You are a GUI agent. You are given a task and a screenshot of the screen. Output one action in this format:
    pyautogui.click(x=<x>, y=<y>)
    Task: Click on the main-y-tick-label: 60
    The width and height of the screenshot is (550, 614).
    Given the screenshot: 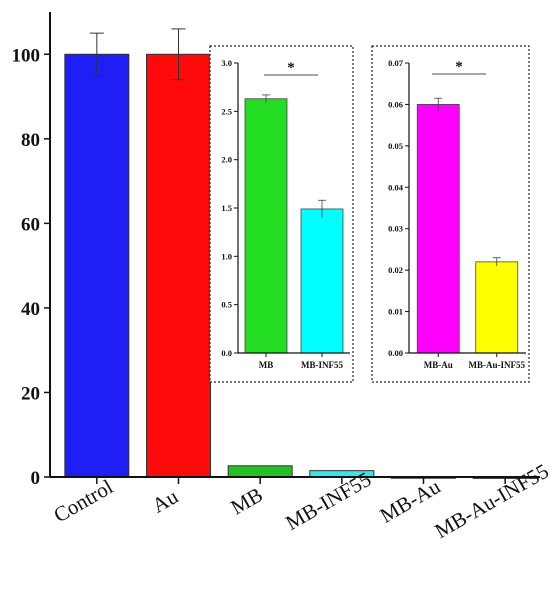 What is the action you would take?
    pyautogui.click(x=30, y=224)
    